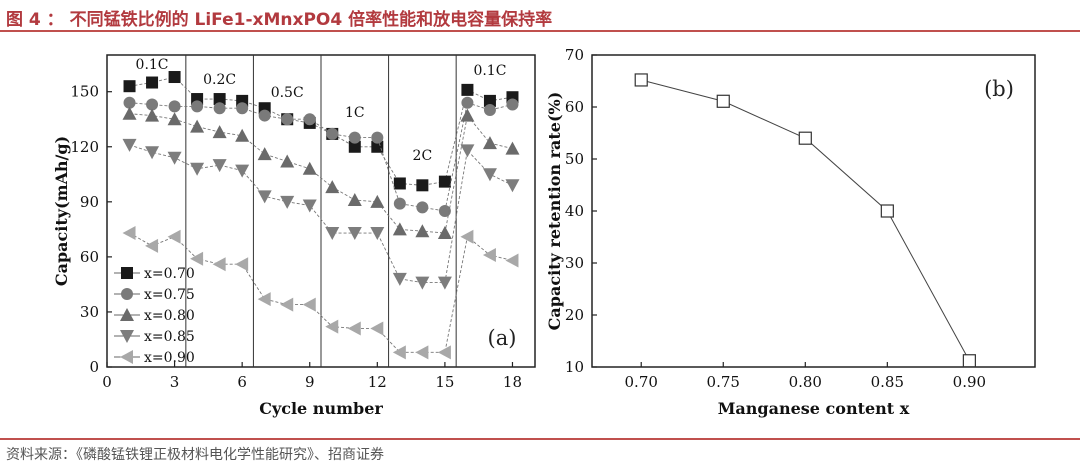 Image resolution: width=1080 pixels, height=469 pixels. I want to click on header-divider, so click(540, 31).